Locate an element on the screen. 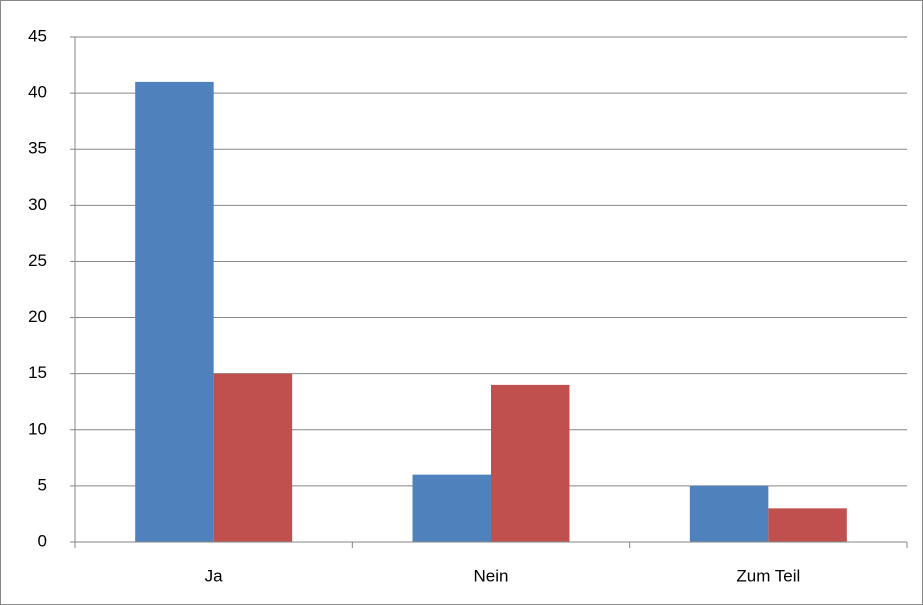  y-tick-label: 5 is located at coordinates (42, 484).